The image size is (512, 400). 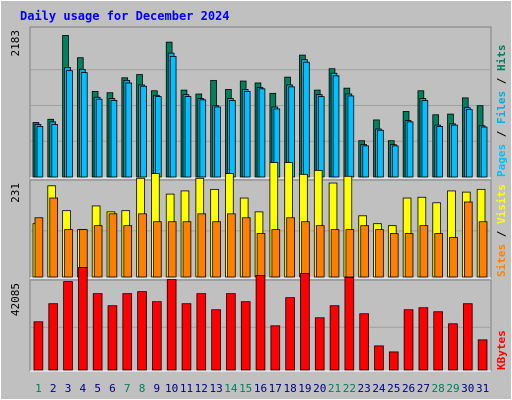 I want to click on x-tick-label-day-11: 11, so click(x=186, y=388).